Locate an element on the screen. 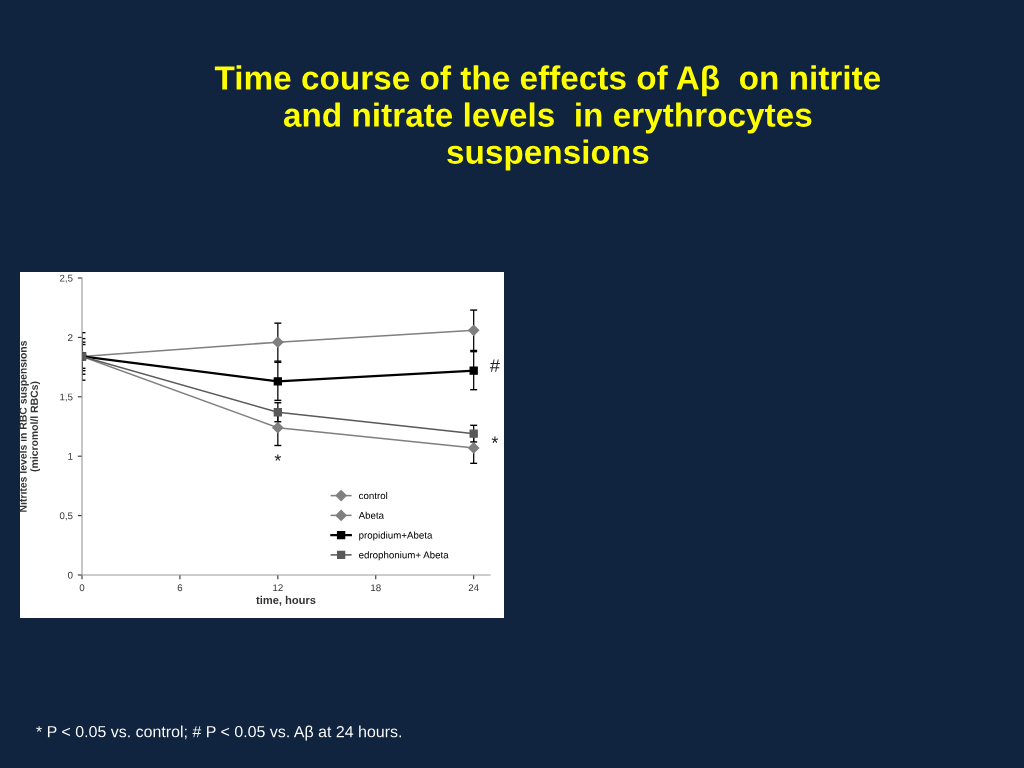  x-tick-label: 12 is located at coordinates (278, 588).